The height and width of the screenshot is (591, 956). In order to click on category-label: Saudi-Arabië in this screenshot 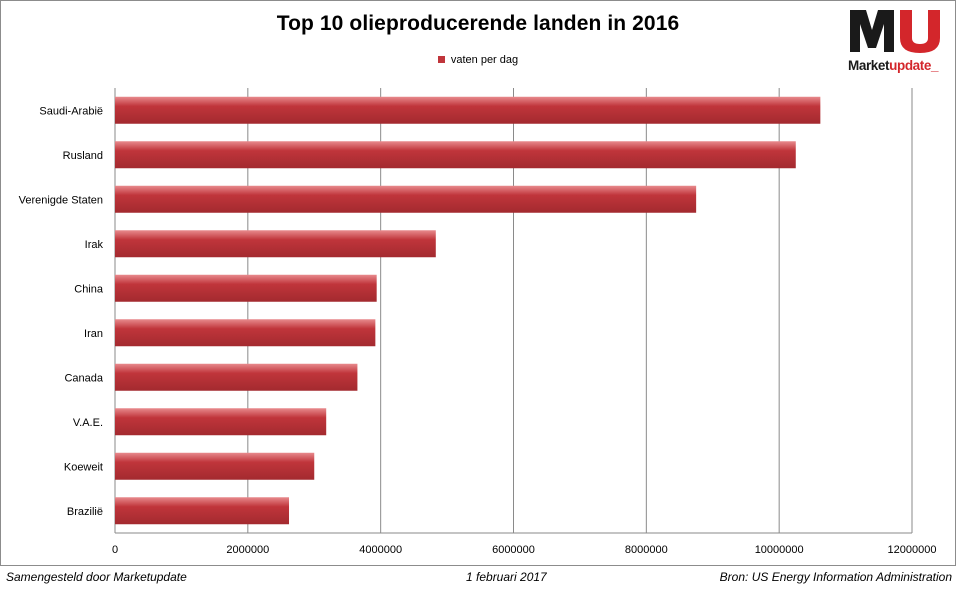, I will do `click(71, 111)`.